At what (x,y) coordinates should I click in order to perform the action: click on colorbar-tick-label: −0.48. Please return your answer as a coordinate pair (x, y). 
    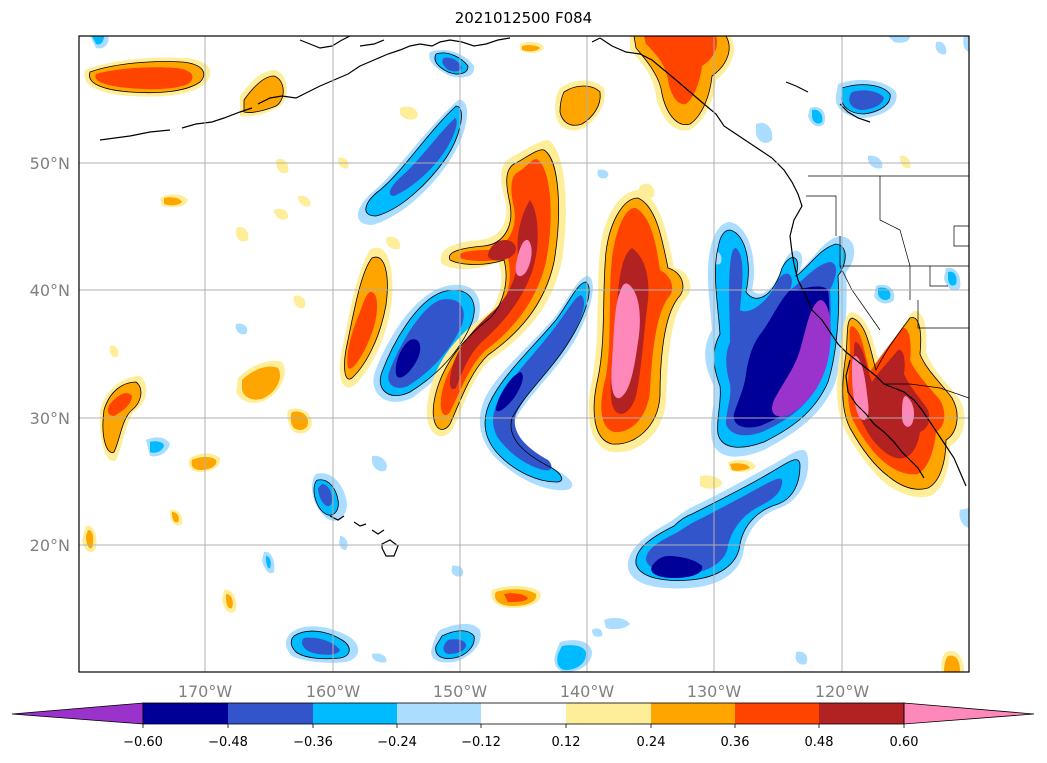
    Looking at the image, I should click on (228, 742).